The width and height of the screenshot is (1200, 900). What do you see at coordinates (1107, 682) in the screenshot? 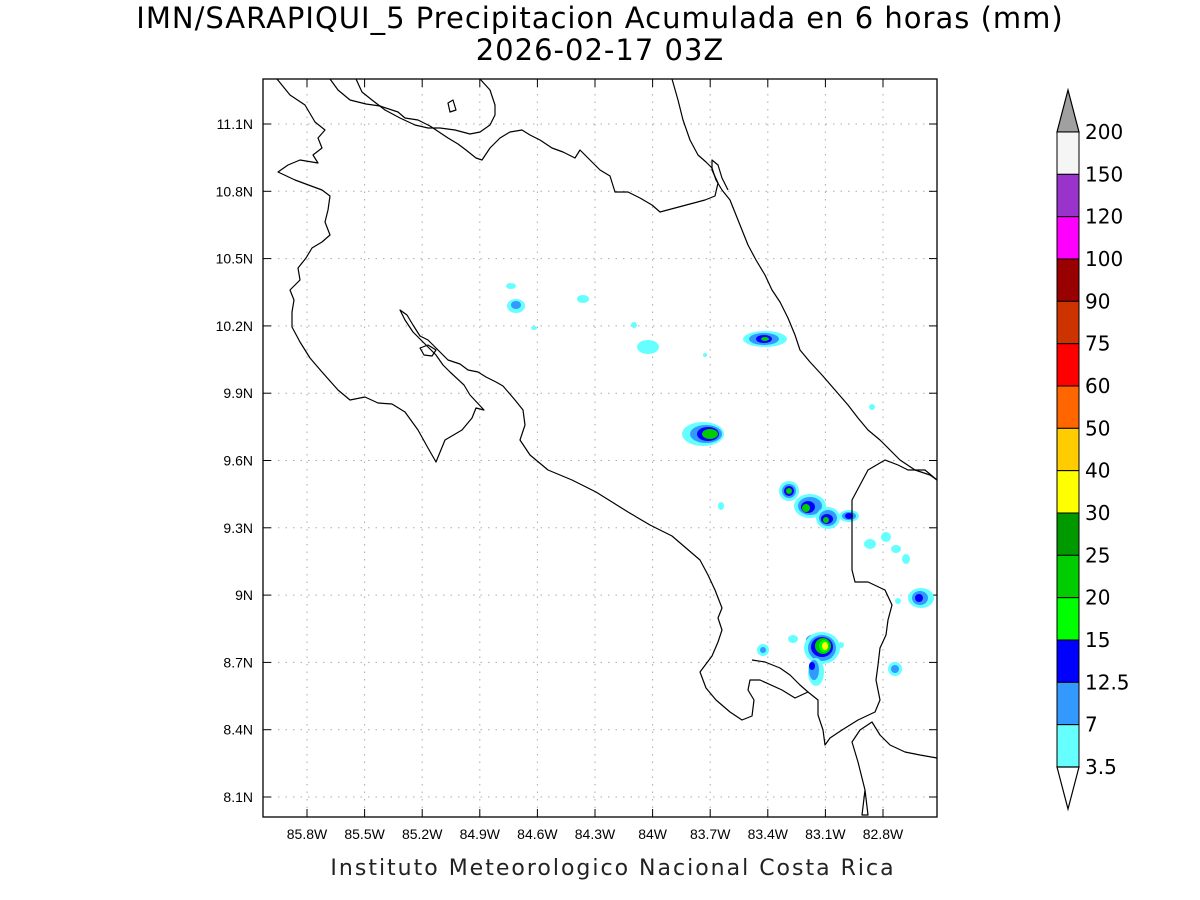
I see `colorbar-level-label: 12.5` at bounding box center [1107, 682].